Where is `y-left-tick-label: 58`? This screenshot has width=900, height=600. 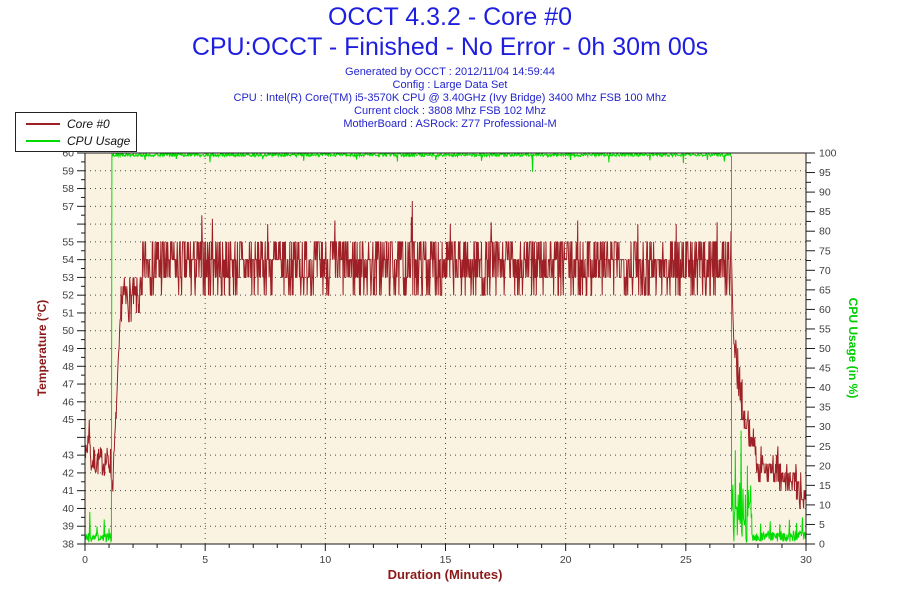 y-left-tick-label: 58 is located at coordinates (68, 189).